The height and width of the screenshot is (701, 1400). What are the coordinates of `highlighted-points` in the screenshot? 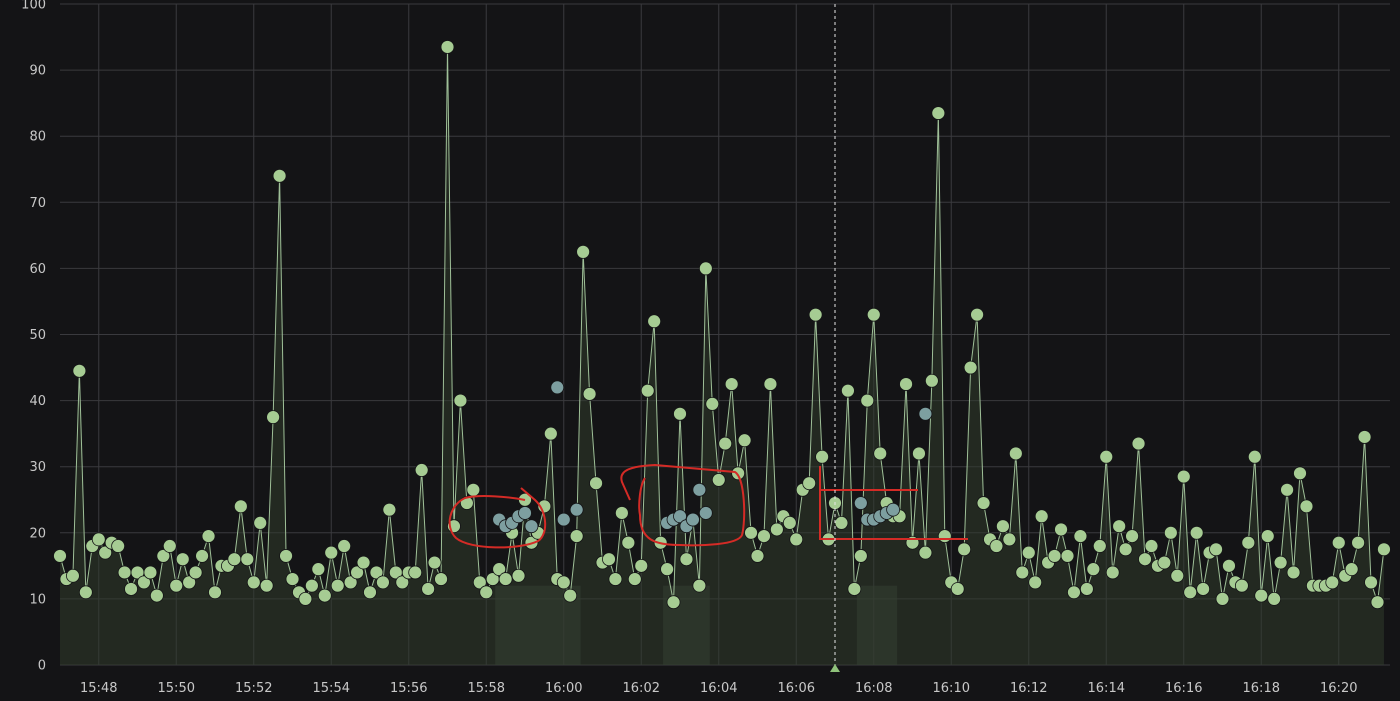 It's located at (712, 457).